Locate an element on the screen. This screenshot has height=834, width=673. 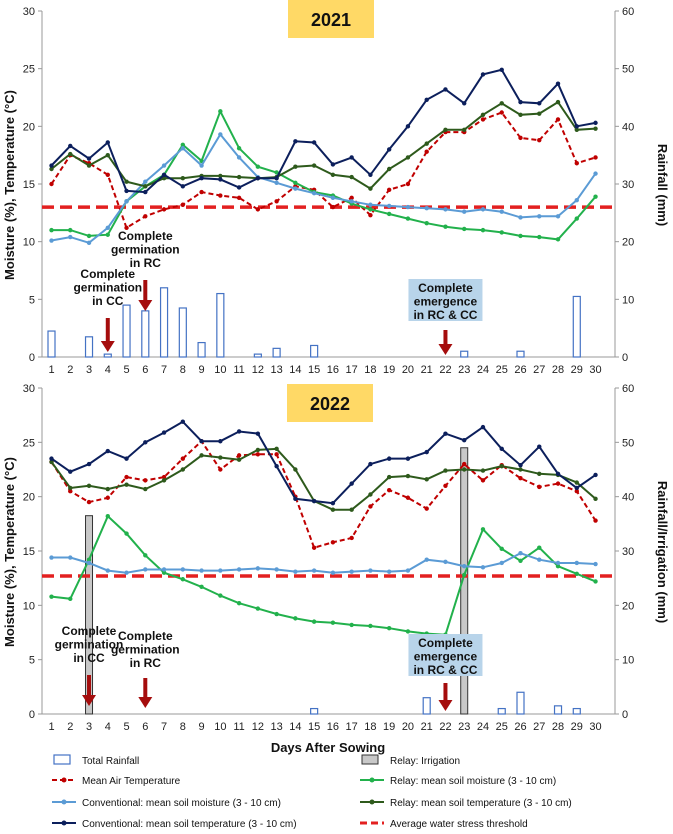
x-tick-label: 24 is located at coordinates (483, 370).